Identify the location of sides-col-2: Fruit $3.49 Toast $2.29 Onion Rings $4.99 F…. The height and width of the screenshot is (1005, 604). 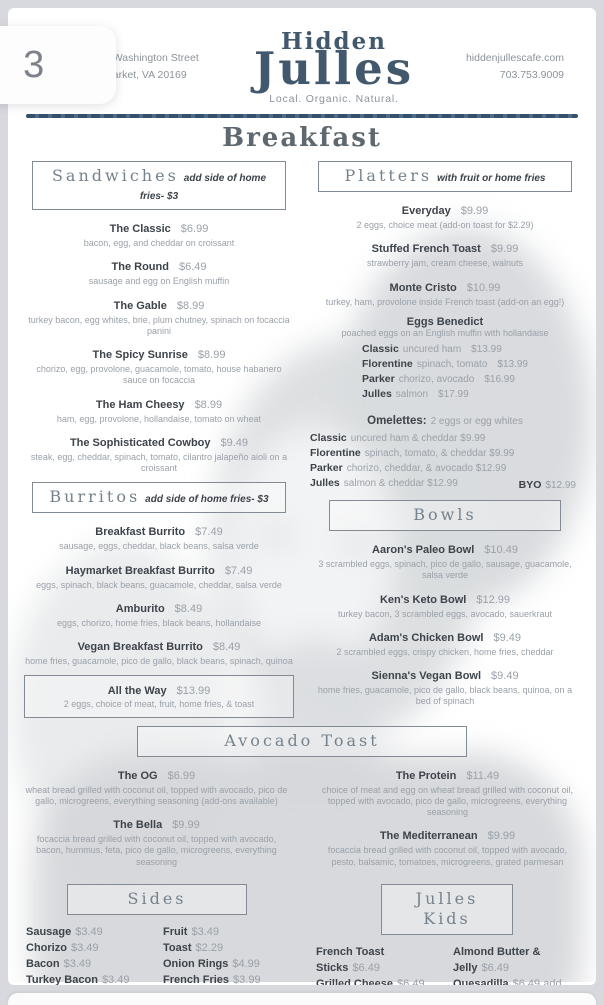
(225, 954).